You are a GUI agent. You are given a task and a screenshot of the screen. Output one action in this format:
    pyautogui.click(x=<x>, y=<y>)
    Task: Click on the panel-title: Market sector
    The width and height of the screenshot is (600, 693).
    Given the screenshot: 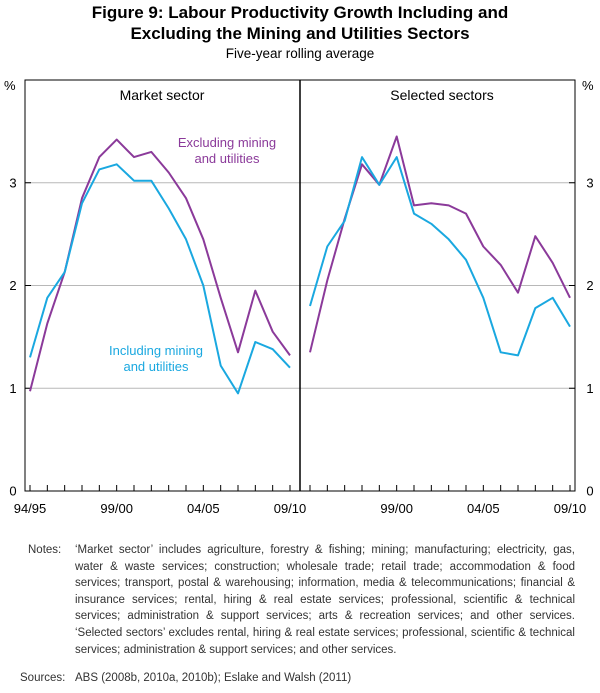 What is the action you would take?
    pyautogui.click(x=162, y=95)
    